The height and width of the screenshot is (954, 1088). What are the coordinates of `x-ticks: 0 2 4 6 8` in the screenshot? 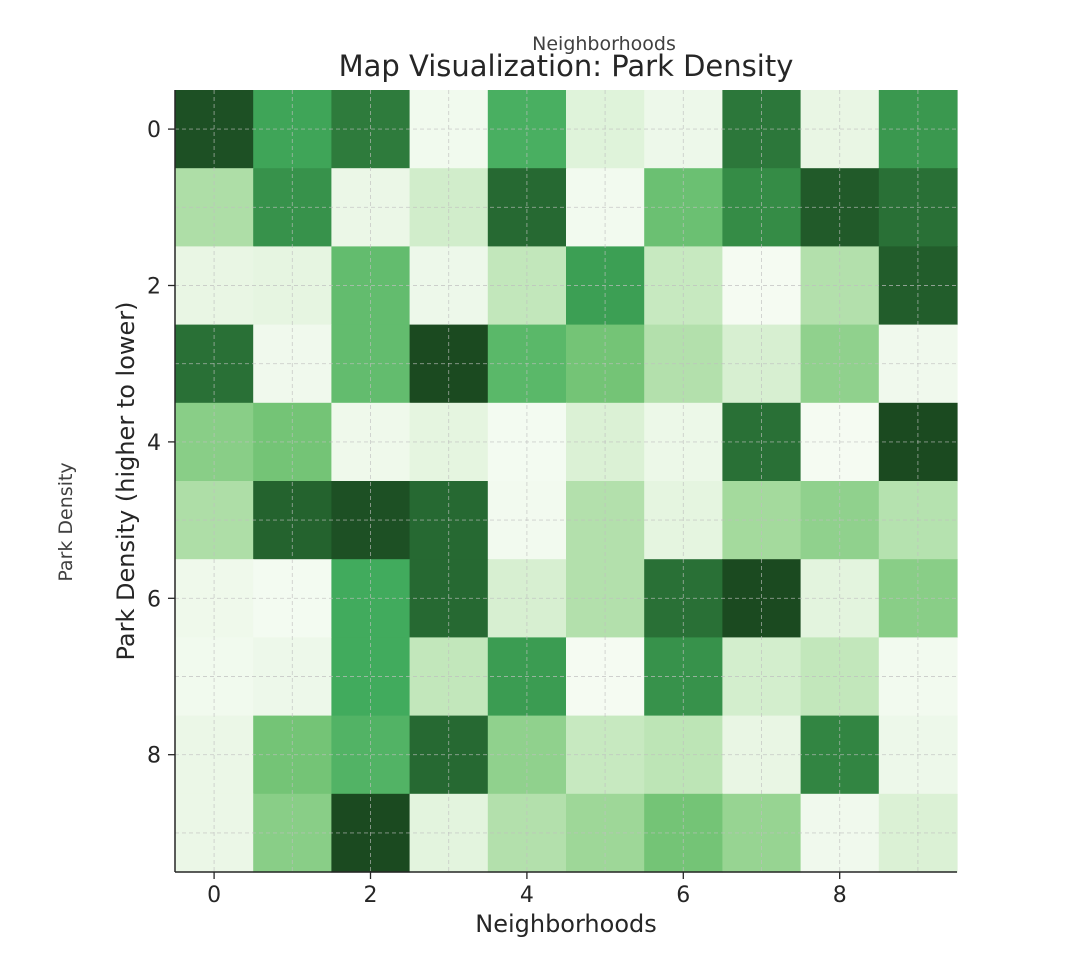 It's located at (527, 890).